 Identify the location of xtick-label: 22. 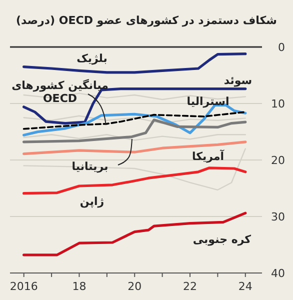
(190, 286).